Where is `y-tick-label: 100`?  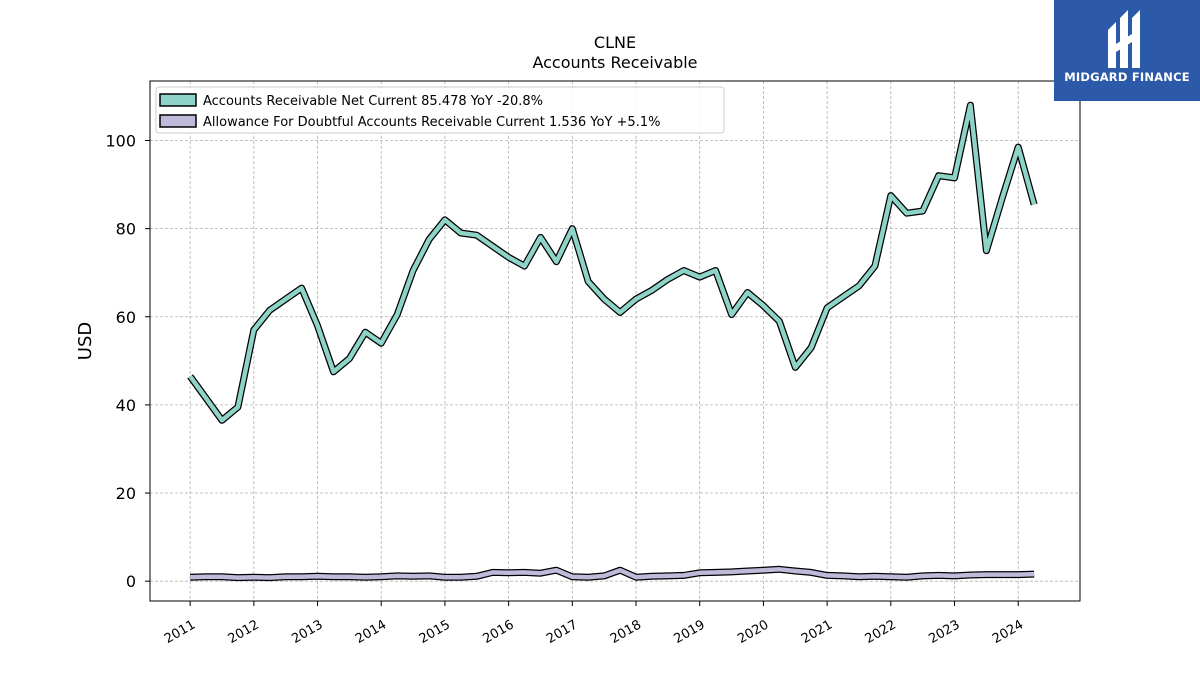
y-tick-label: 100 is located at coordinates (120, 140).